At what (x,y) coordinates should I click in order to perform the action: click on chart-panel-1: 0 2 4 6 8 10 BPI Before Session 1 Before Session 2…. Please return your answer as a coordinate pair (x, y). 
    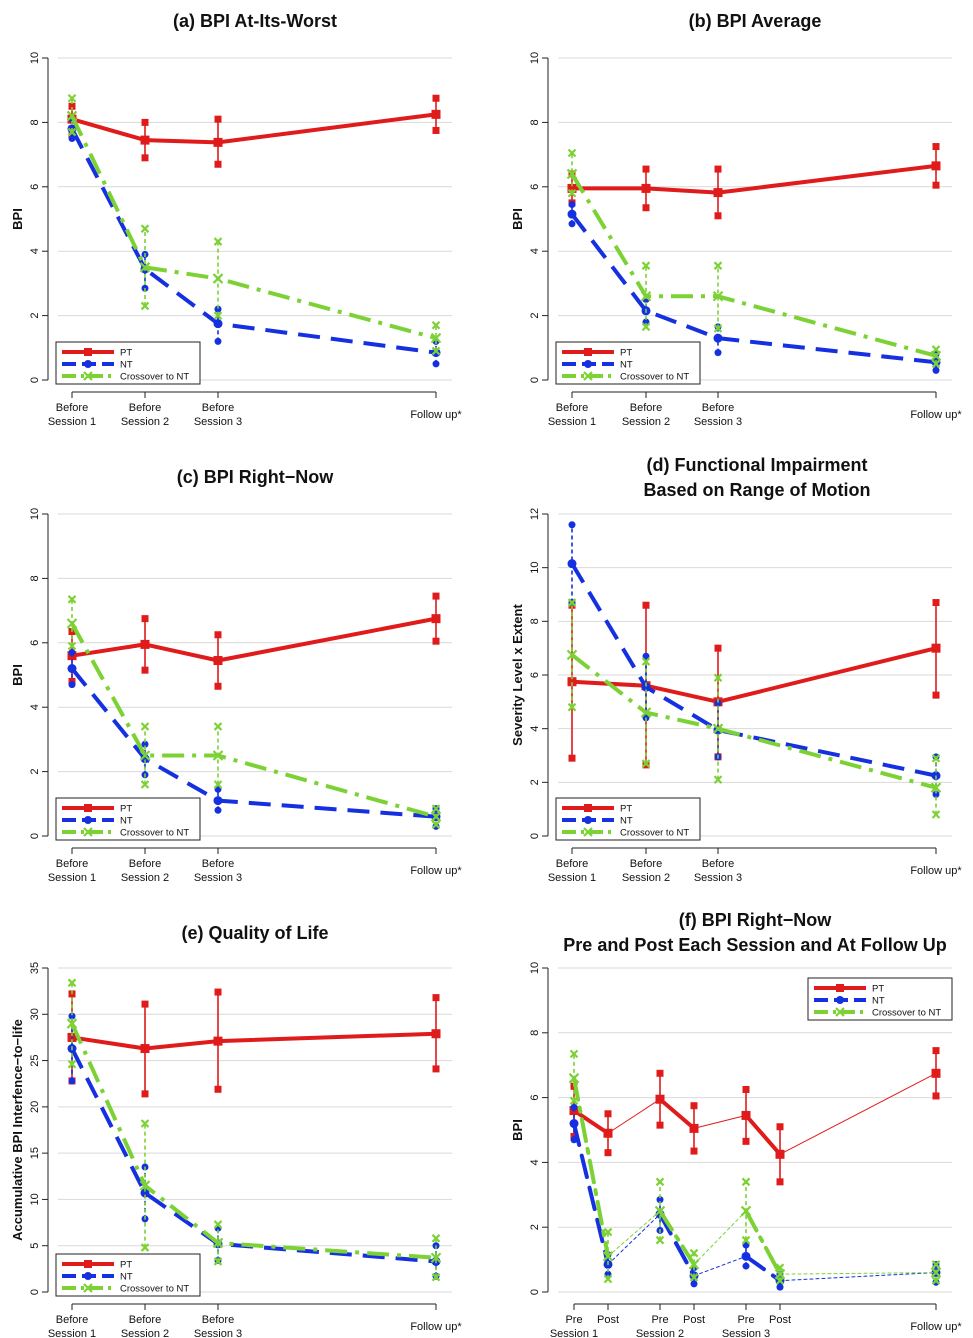
    Looking at the image, I should click on (236, 219).